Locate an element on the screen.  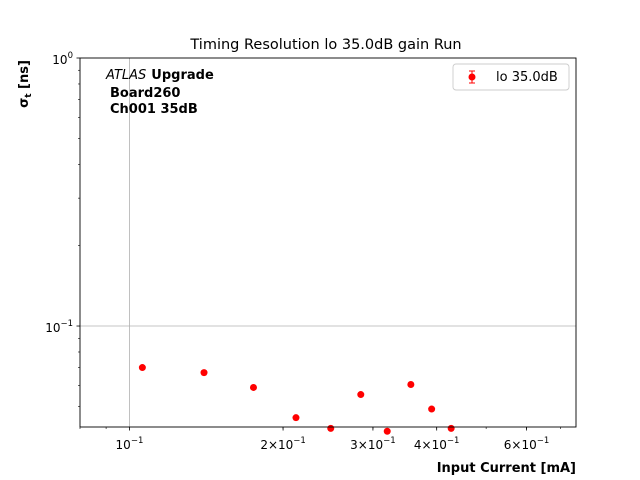
y-axis-label-unit: [ns] is located at coordinates (24, 76).